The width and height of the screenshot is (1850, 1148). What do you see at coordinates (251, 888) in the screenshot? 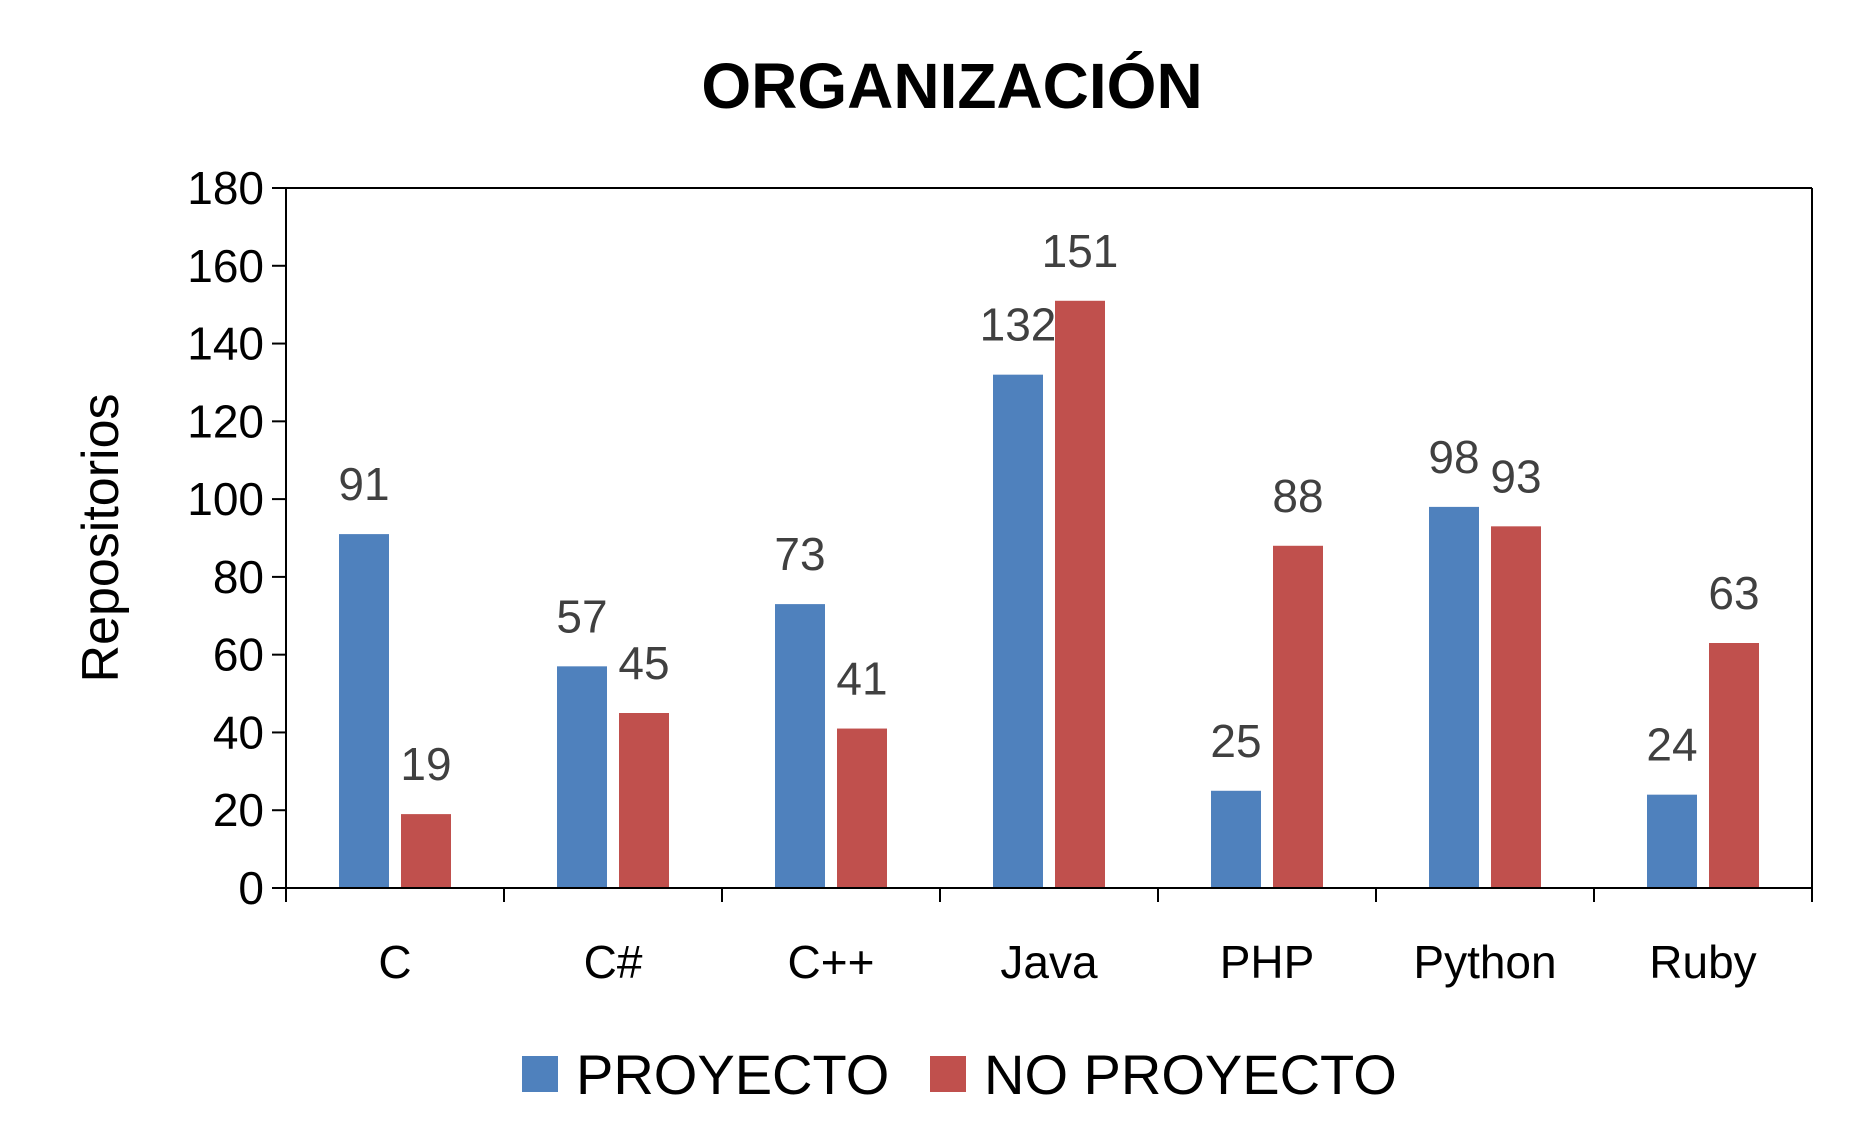
I see `y-tick-label-0: 0` at bounding box center [251, 888].